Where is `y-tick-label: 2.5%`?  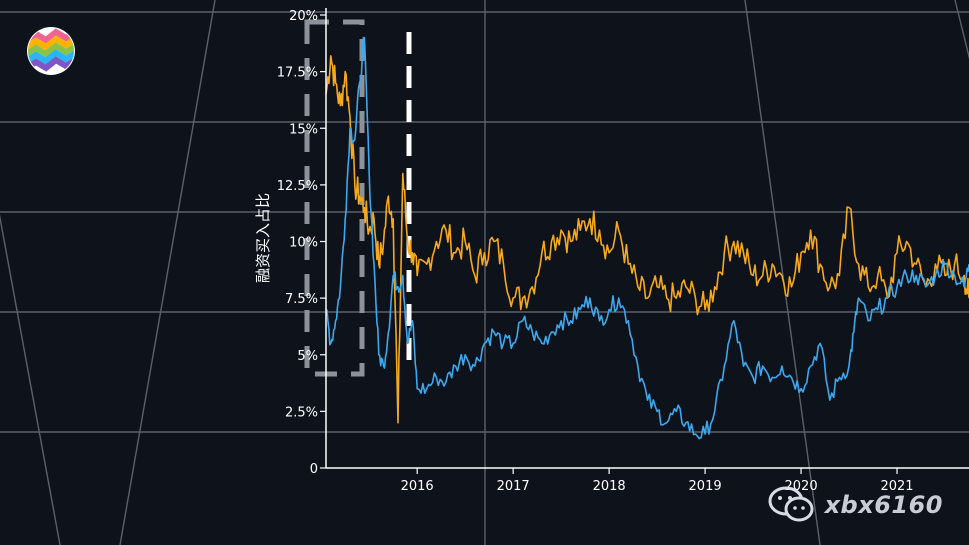 y-tick-label: 2.5% is located at coordinates (301, 412).